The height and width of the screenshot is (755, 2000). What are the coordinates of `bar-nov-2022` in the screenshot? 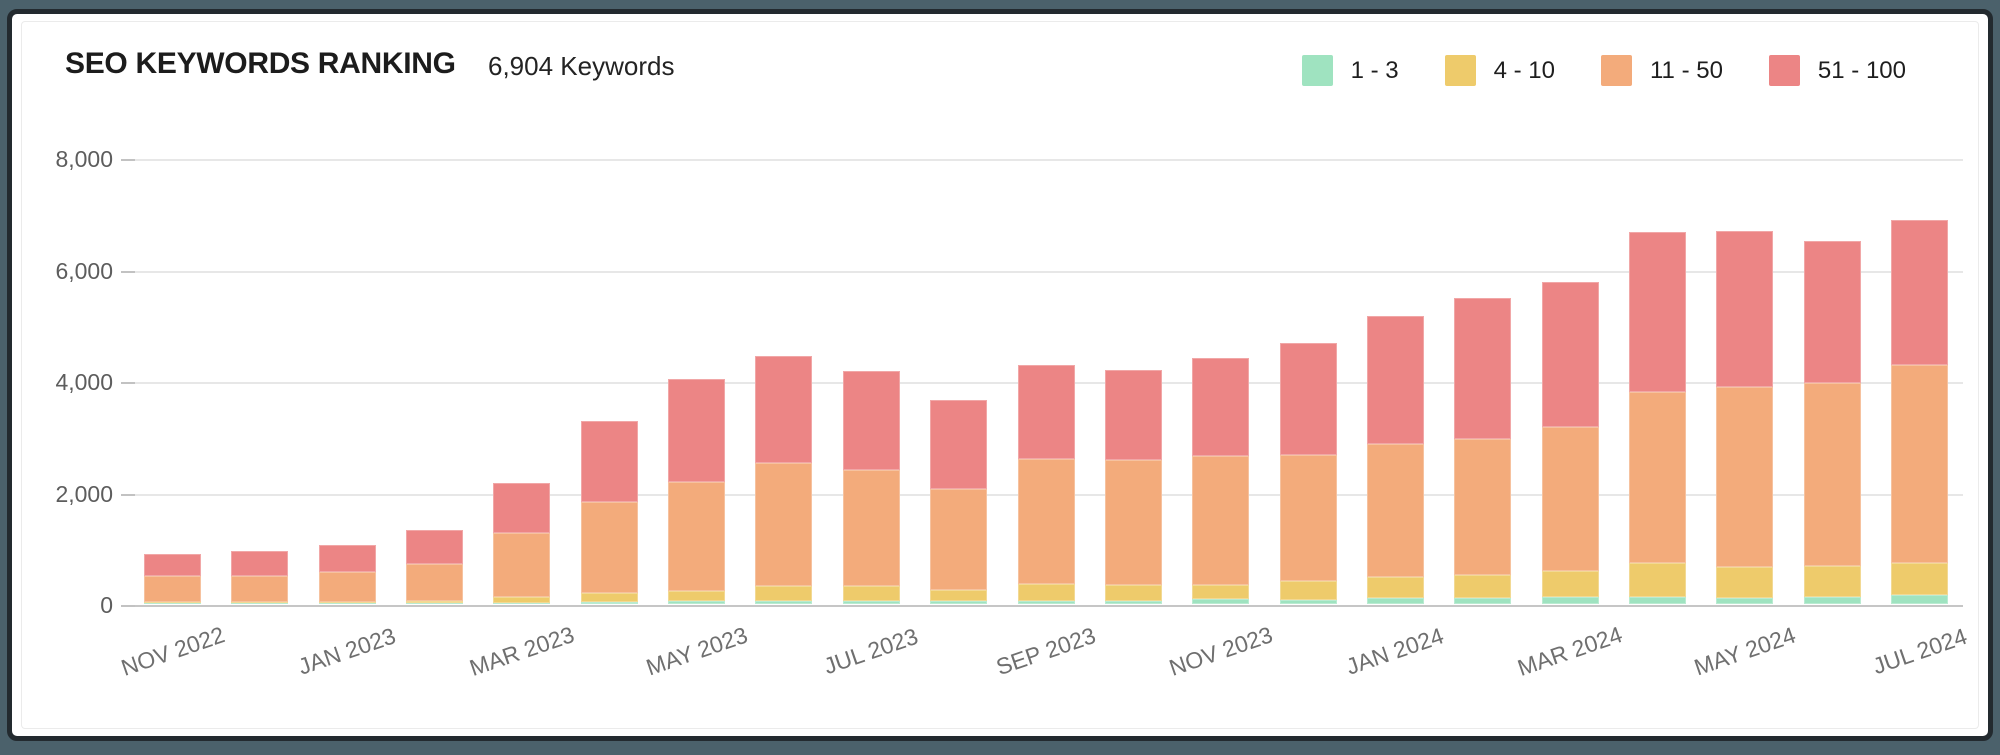 It's located at (172, 579).